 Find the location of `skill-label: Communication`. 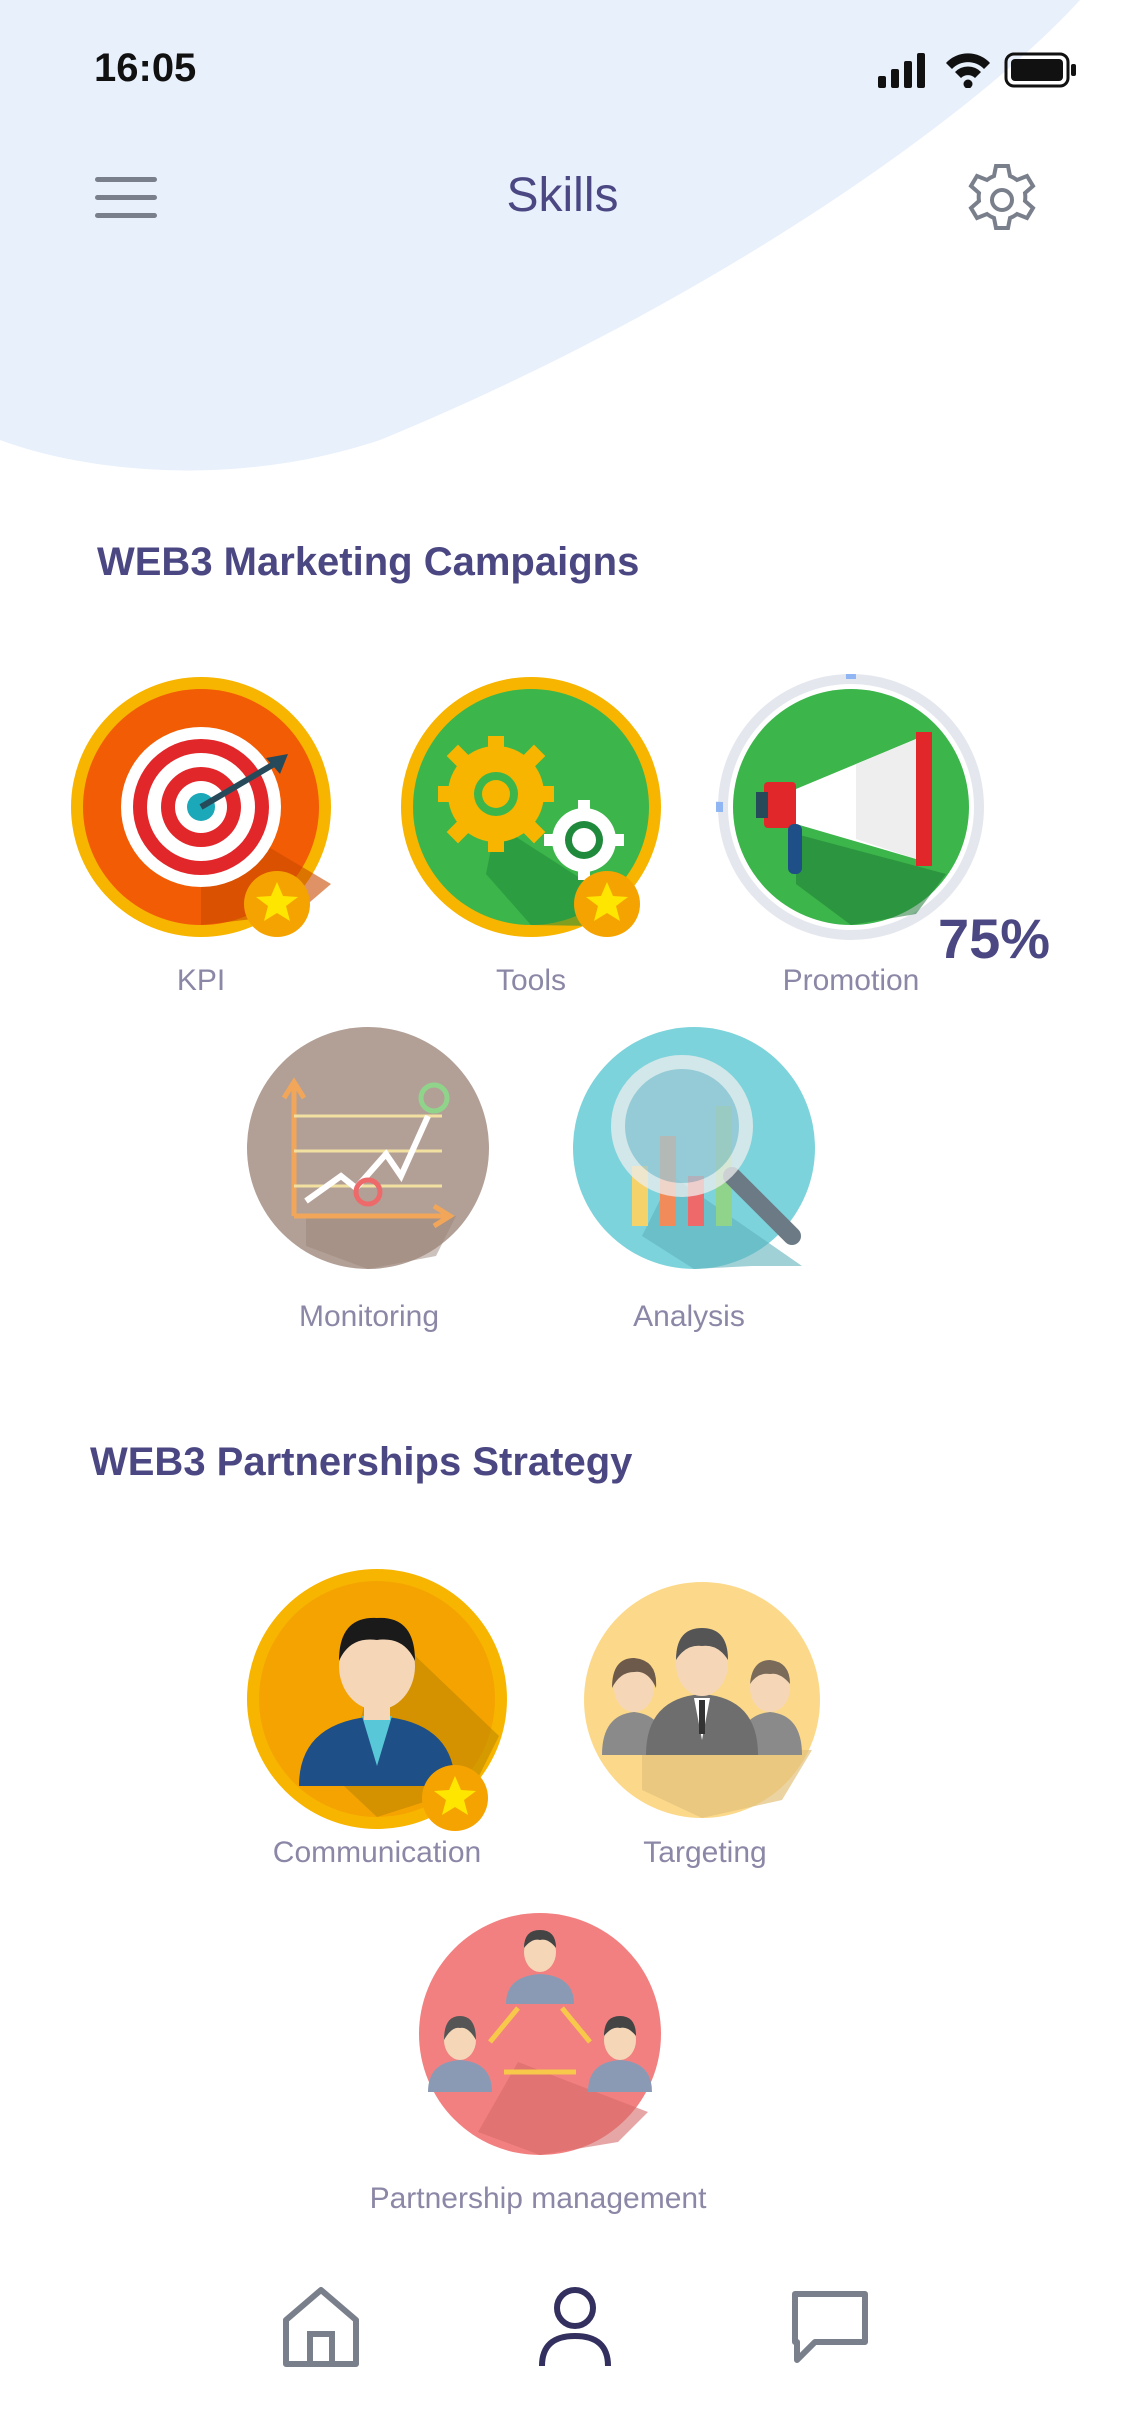

skill-label: Communication is located at coordinates (377, 1852).